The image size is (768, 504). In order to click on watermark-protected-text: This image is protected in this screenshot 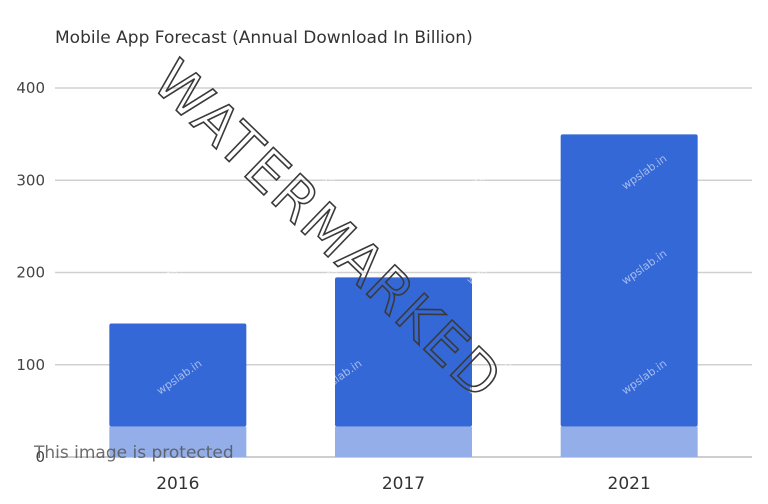, I will do `click(133, 453)`.